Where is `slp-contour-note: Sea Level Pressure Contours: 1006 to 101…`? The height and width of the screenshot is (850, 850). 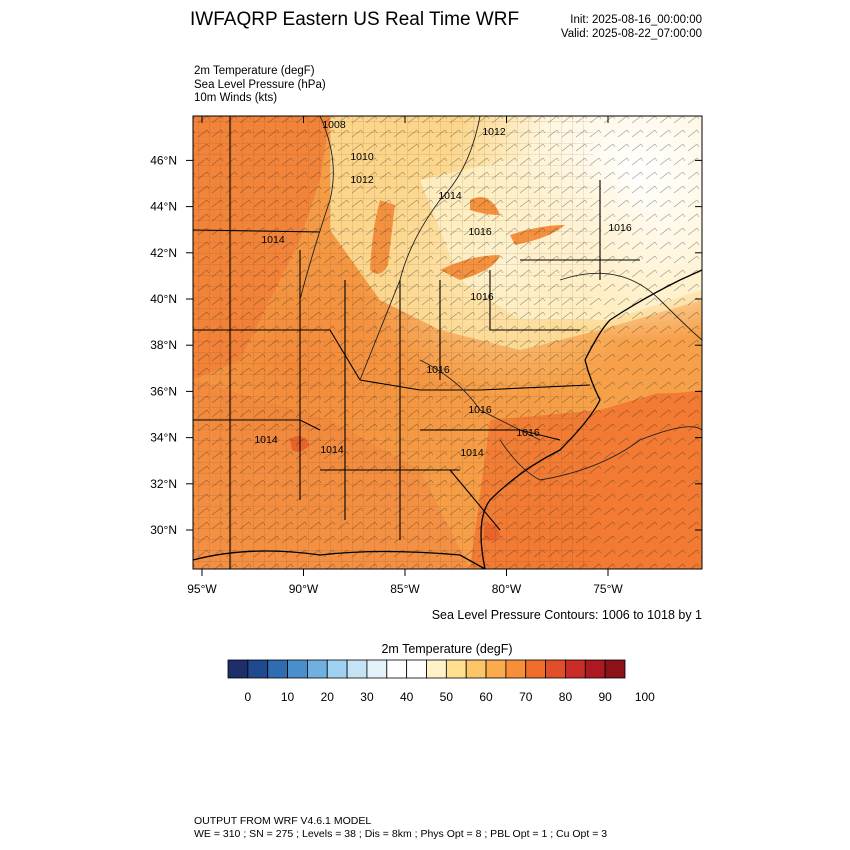 slp-contour-note: Sea Level Pressure Contours: 1006 to 101… is located at coordinates (566, 615).